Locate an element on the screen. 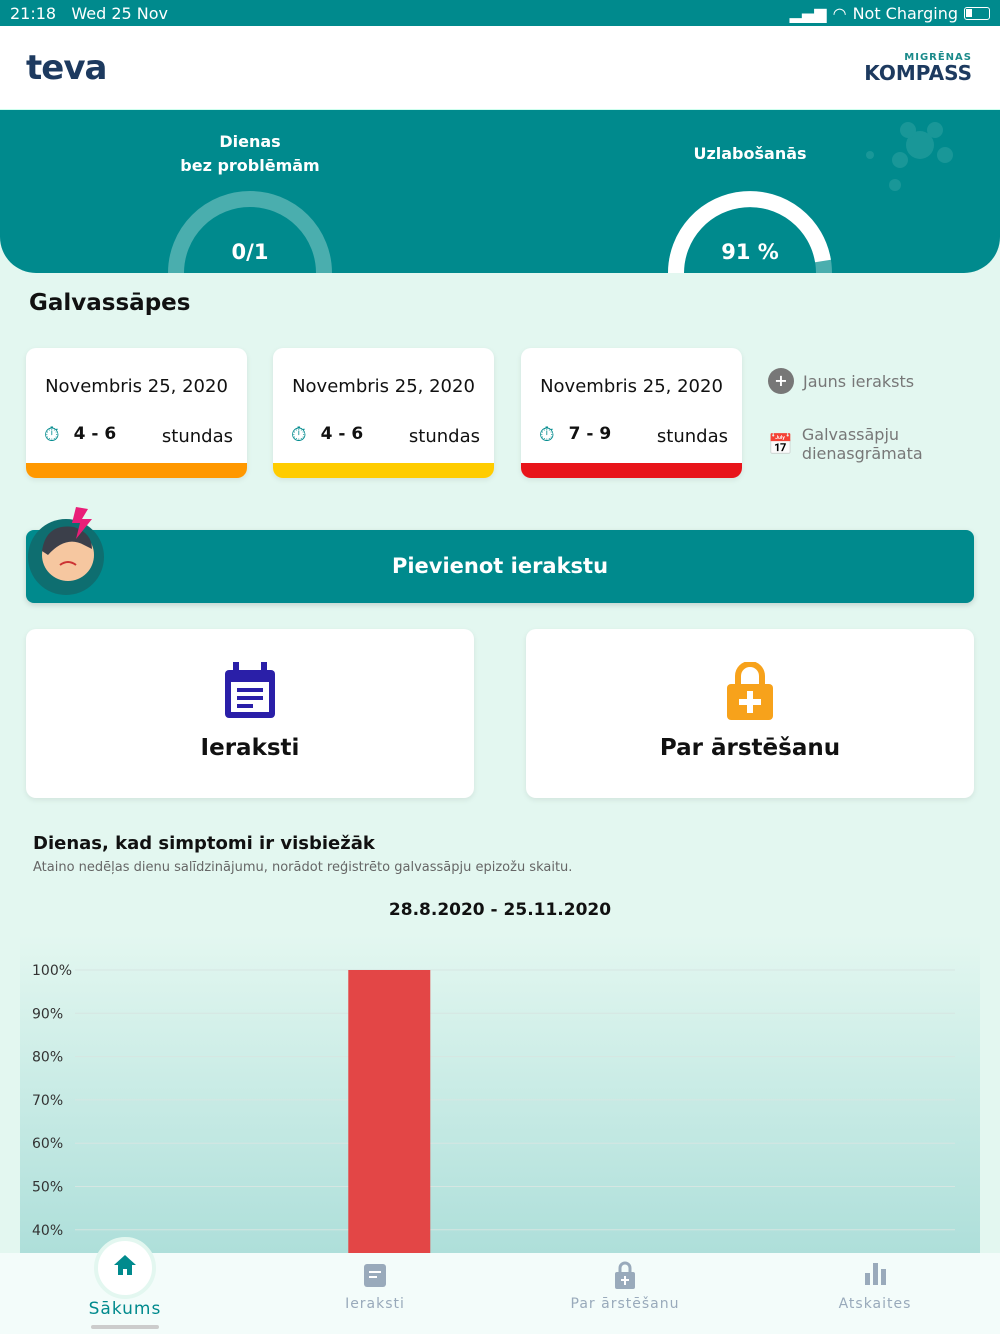 This screenshot has height=1334, width=1000. days-gauge: 0/1 is located at coordinates (250, 230).